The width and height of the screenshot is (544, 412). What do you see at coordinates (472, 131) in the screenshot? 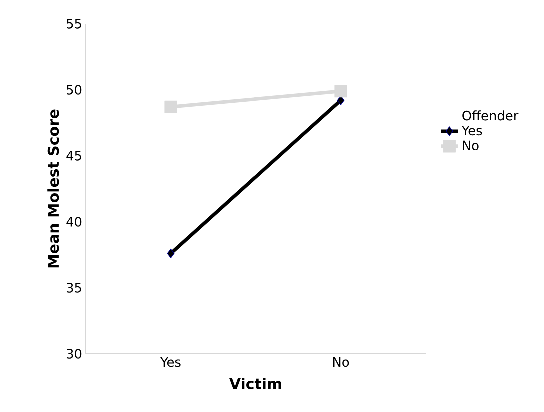
I see `legend-label: Yes` at bounding box center [472, 131].